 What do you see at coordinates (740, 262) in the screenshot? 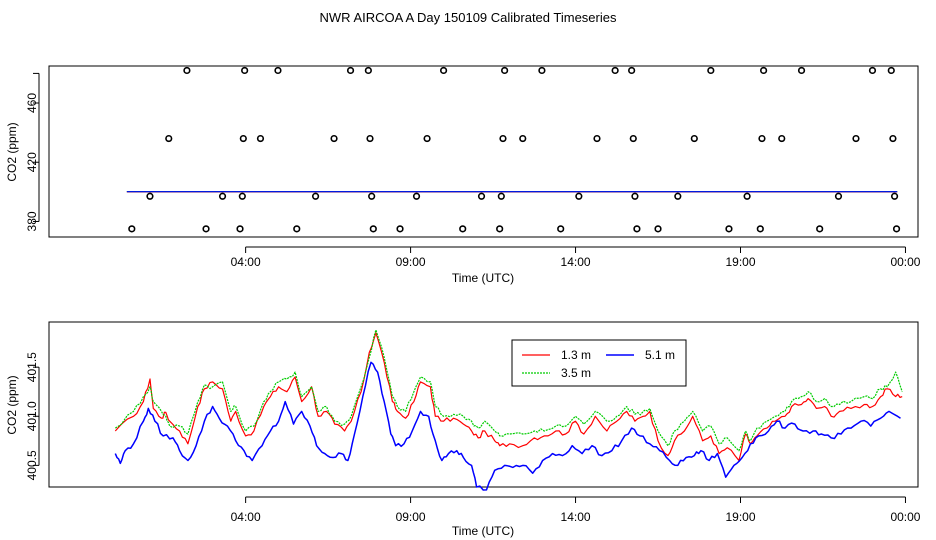
I see `top-x-tick-label-3: 19:00` at bounding box center [740, 262].